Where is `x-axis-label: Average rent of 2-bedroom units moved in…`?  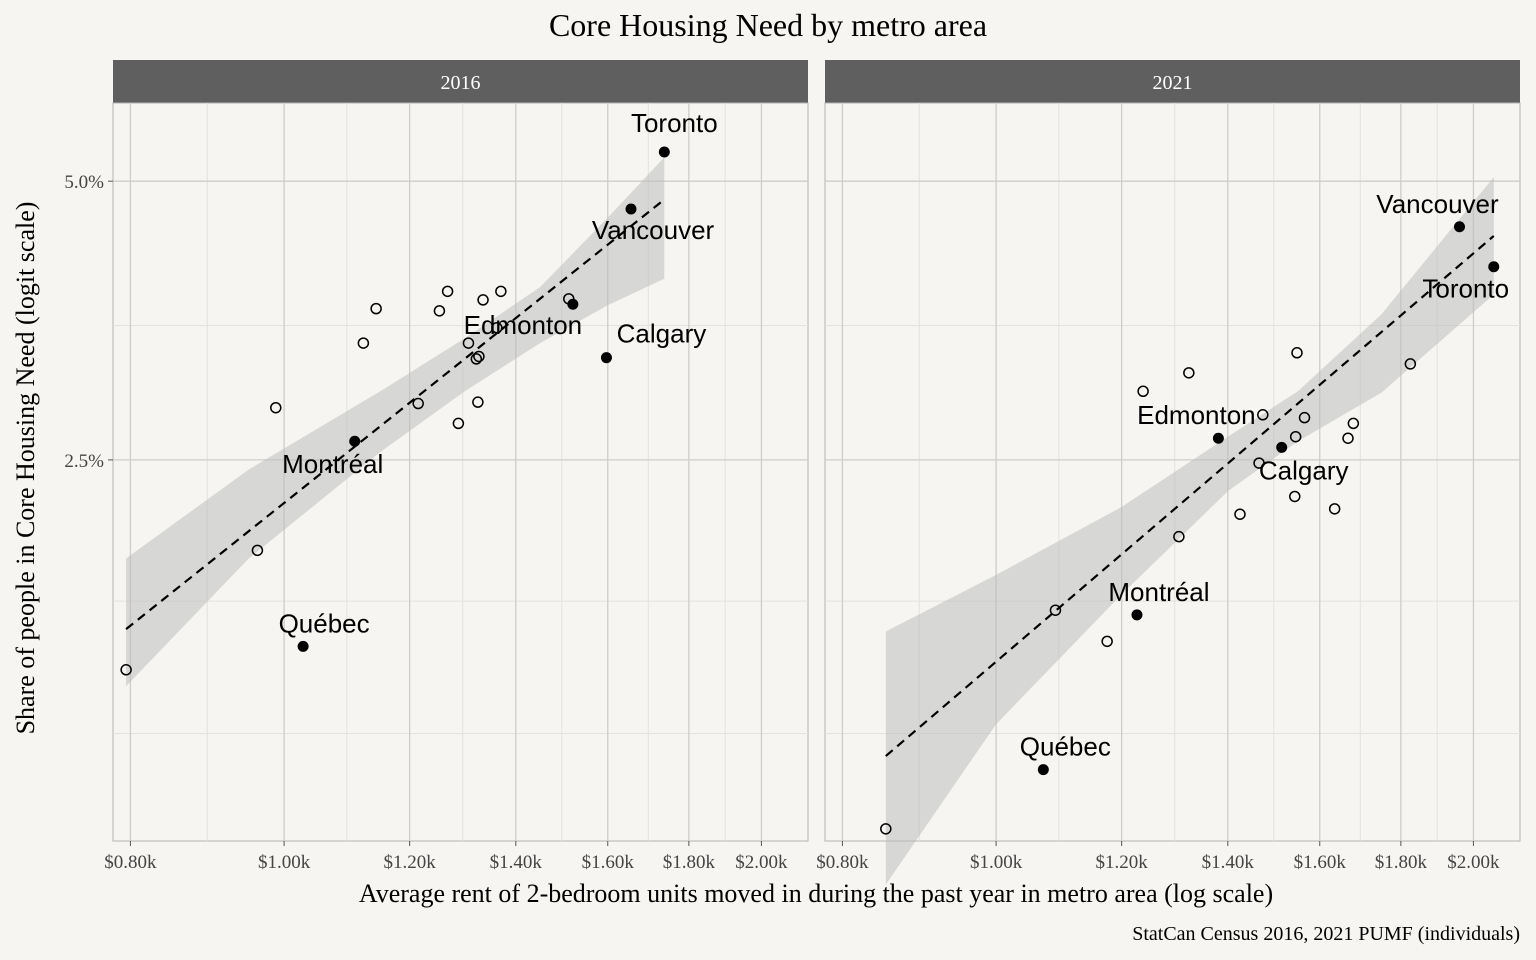 x-axis-label: Average rent of 2-bedroom units moved in… is located at coordinates (816, 893).